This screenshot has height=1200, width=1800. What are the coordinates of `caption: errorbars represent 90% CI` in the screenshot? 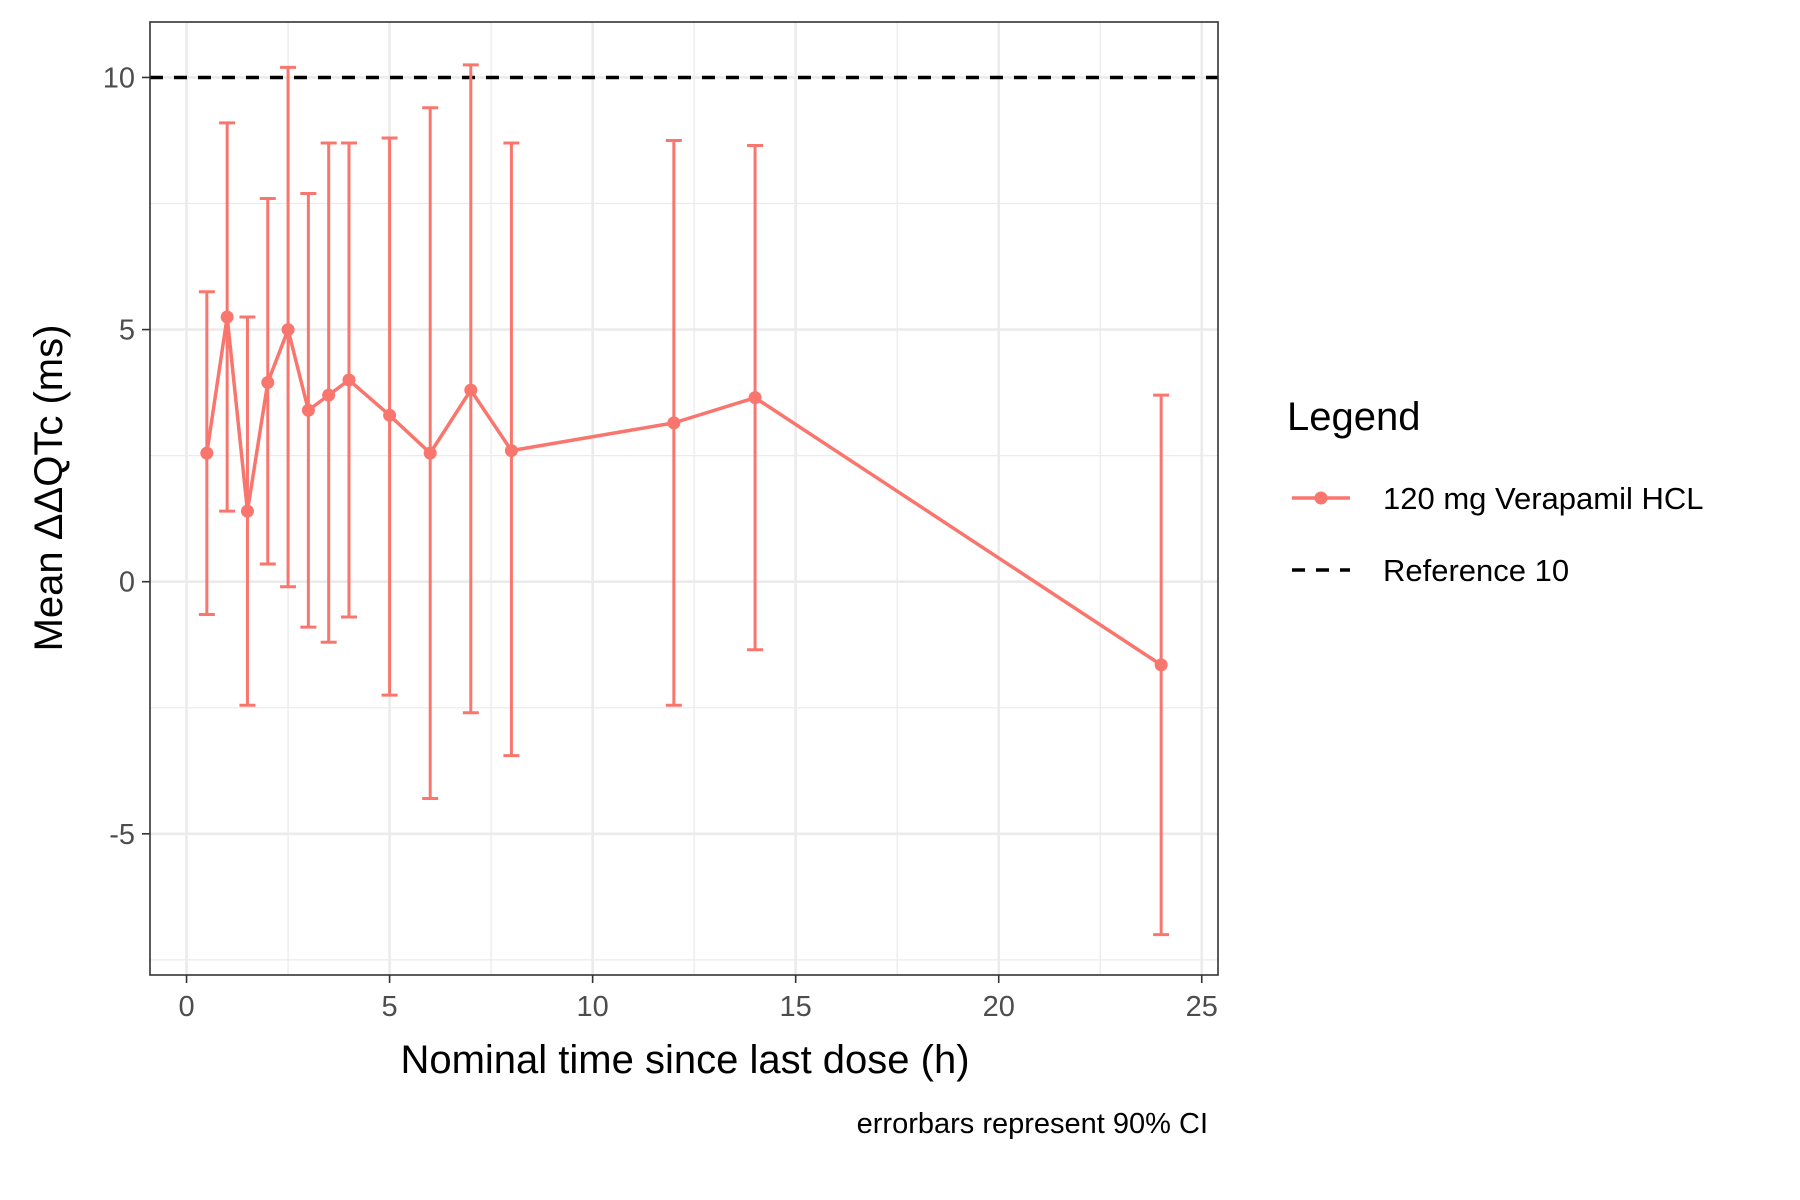 It's located at (1032, 1124).